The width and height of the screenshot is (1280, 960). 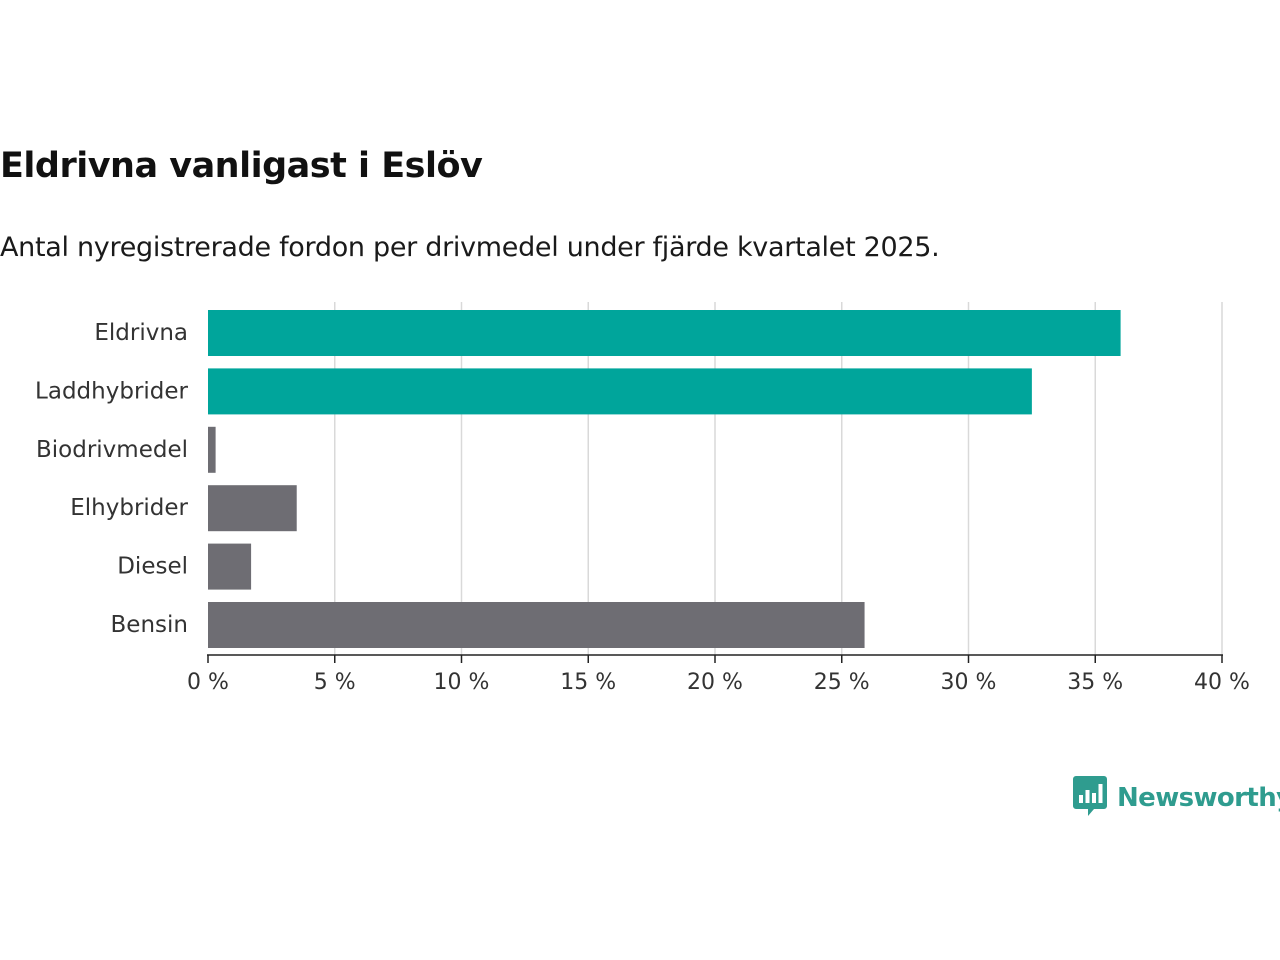 I want to click on category-label: Diesel, so click(x=152, y=567).